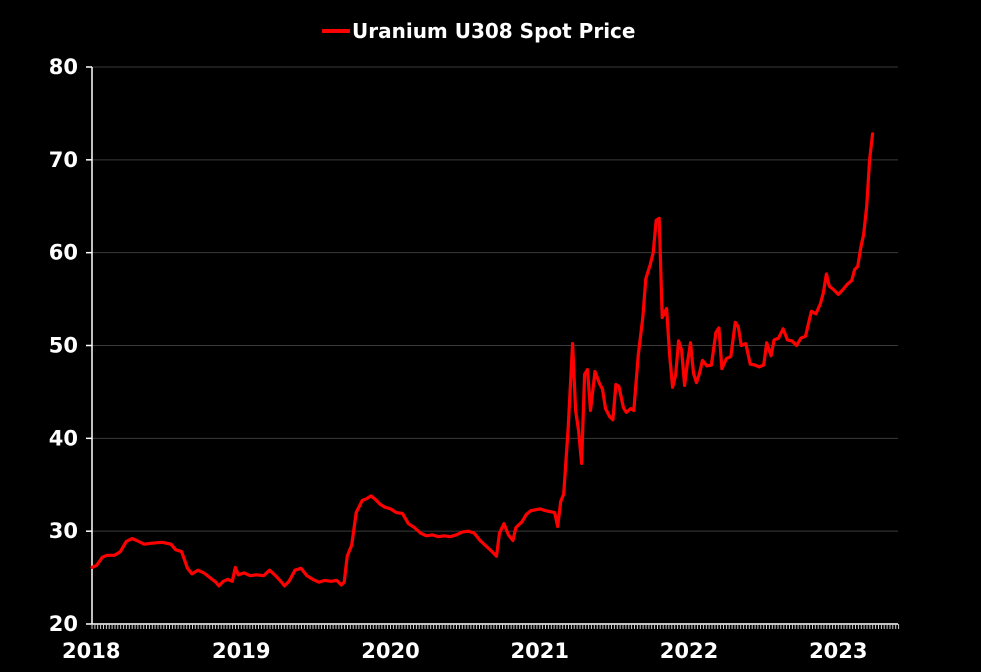 The height and width of the screenshot is (672, 981). What do you see at coordinates (63, 346) in the screenshot?
I see `y-tick-label: 50` at bounding box center [63, 346].